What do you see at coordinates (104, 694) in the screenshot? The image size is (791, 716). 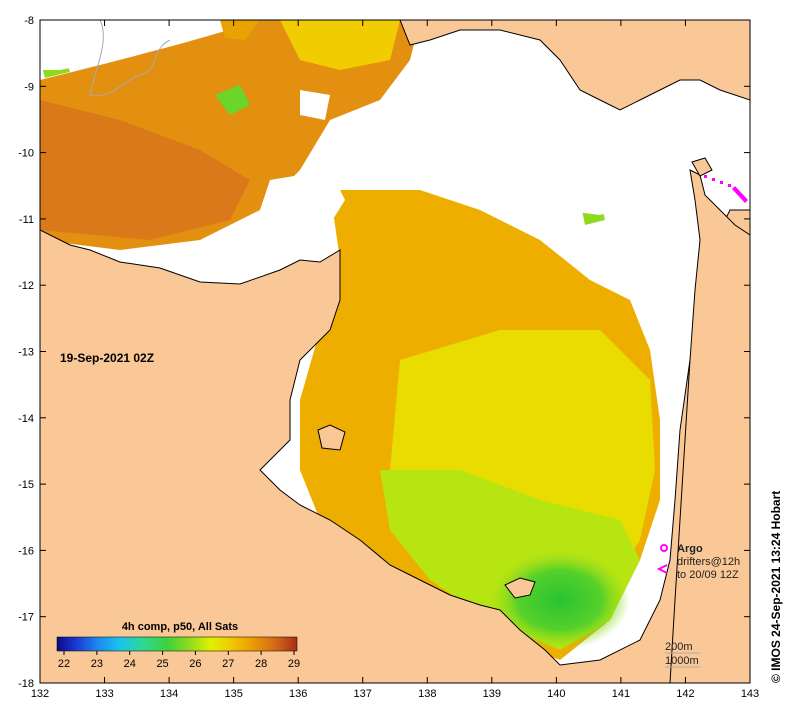 I see `lon-tick-label: 133` at bounding box center [104, 694].